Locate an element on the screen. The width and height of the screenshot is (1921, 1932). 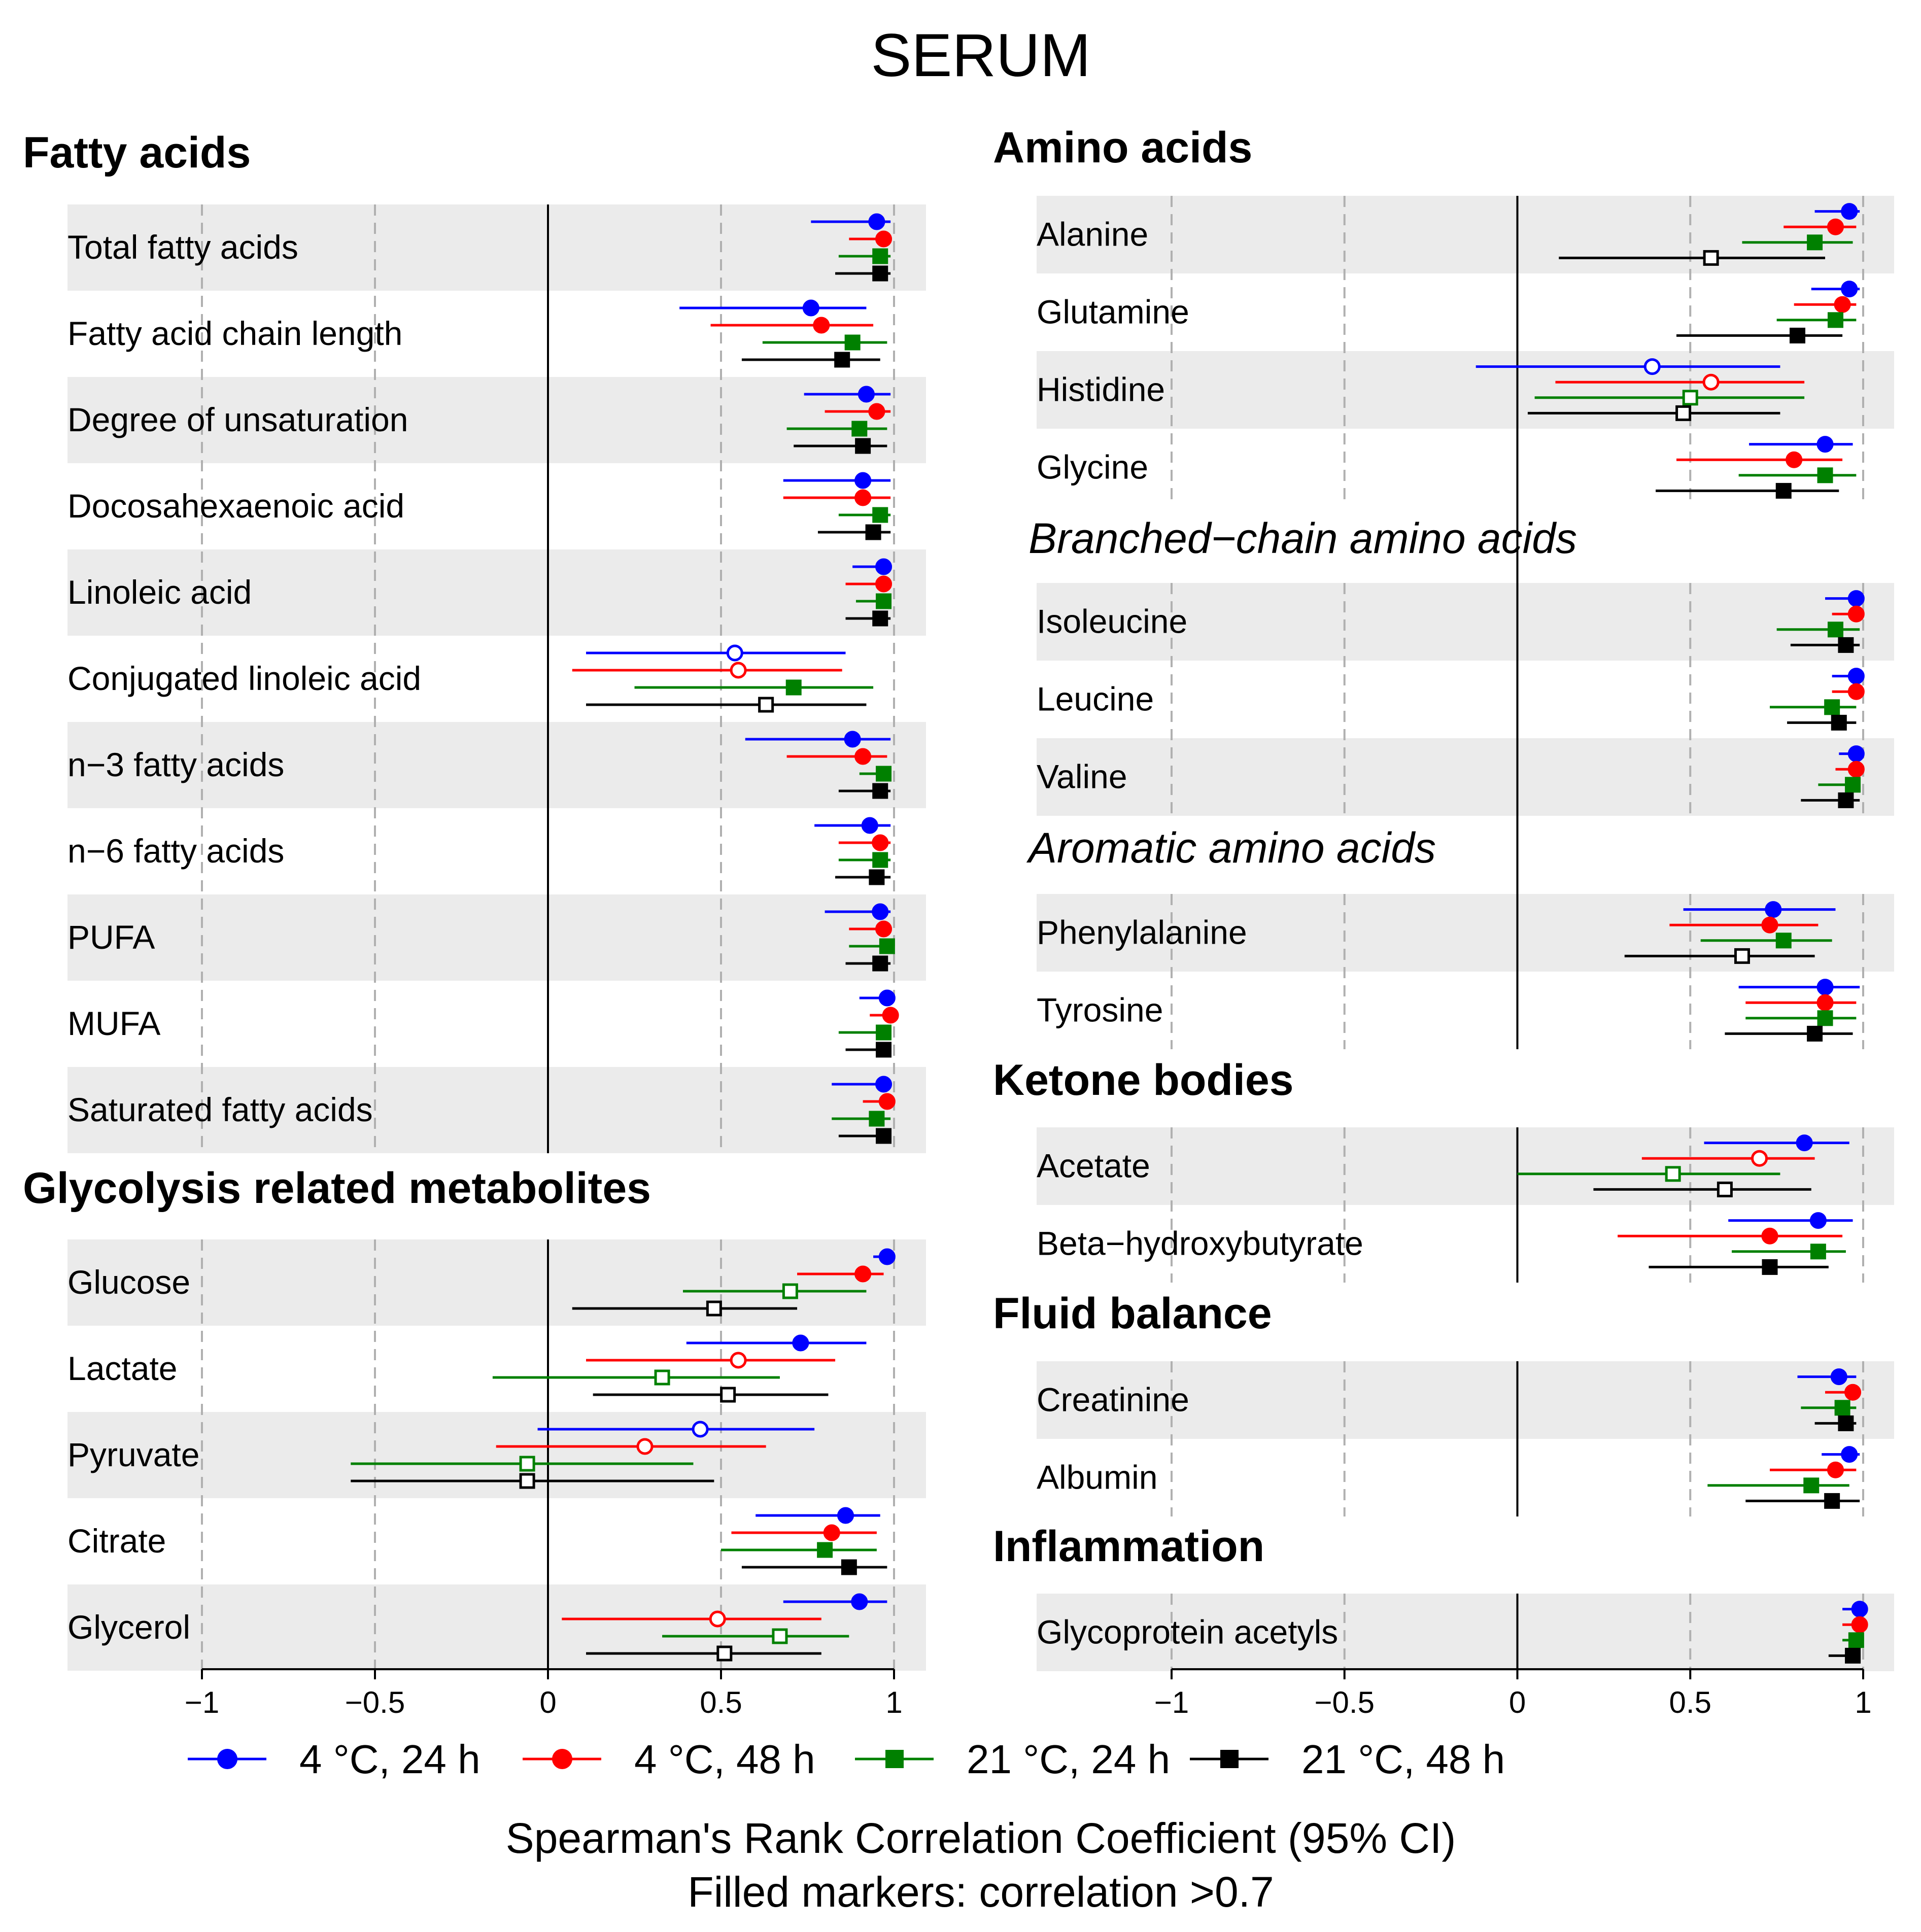
x-tick-label: 0 is located at coordinates (1517, 1702).